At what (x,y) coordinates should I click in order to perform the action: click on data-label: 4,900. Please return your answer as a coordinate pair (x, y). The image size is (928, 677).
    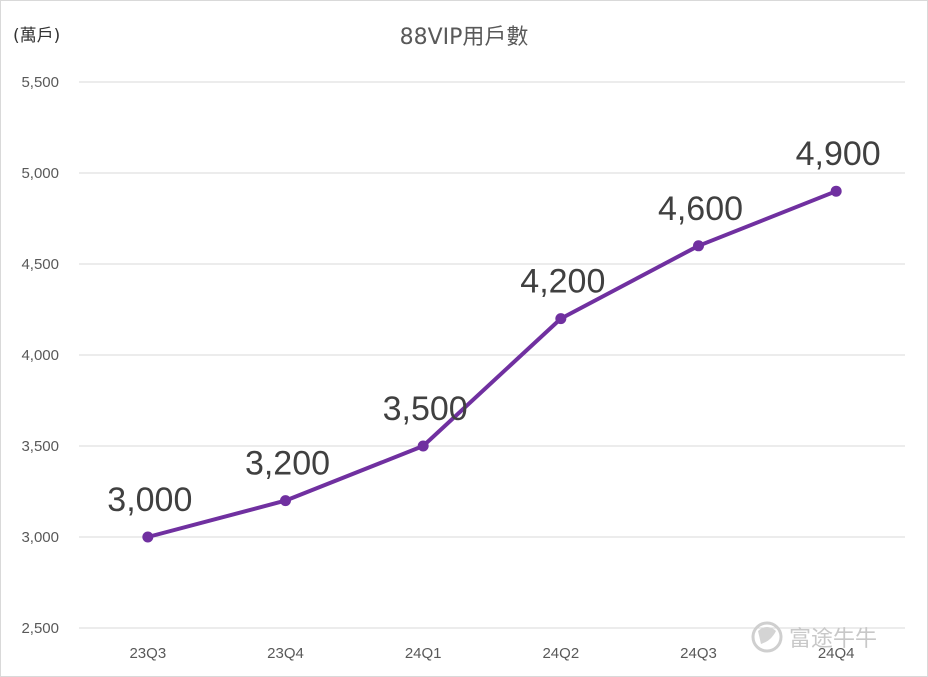
    Looking at the image, I should click on (838, 154).